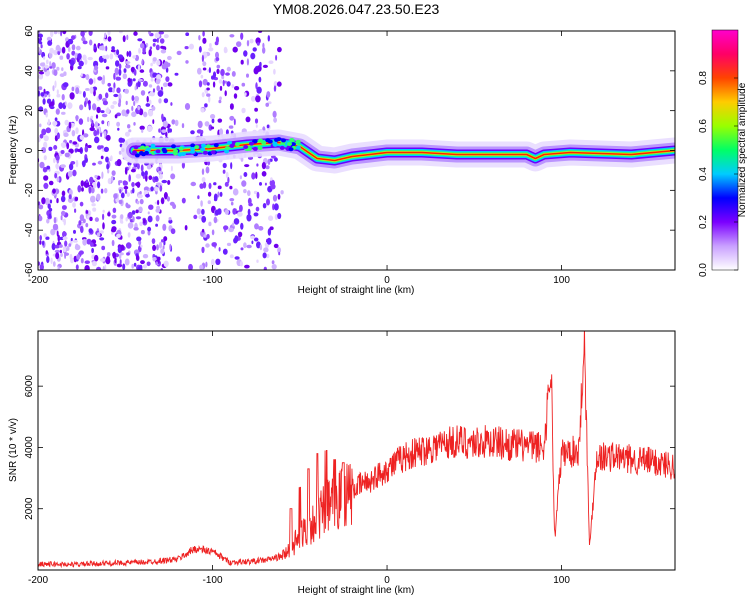  What do you see at coordinates (29, 447) in the screenshot?
I see `snr-y-tick-label: 4000` at bounding box center [29, 447].